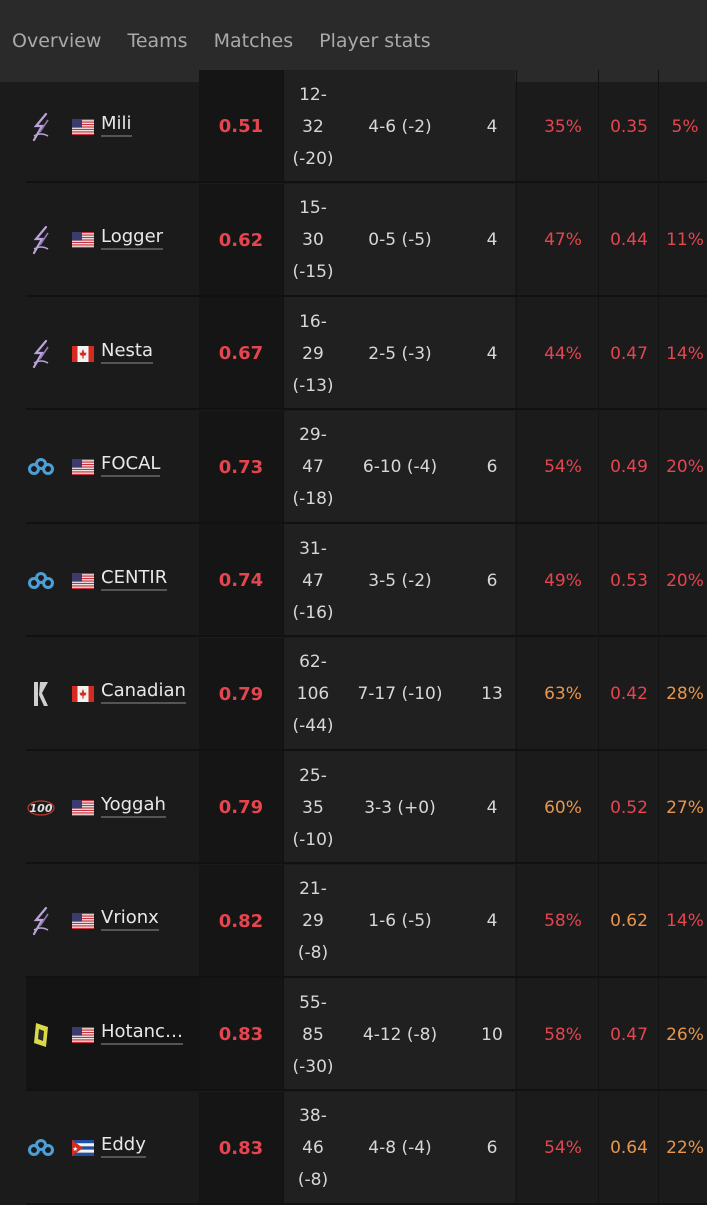 This screenshot has width=707, height=1205. I want to click on hs-percent-value: 22%, so click(685, 1148).